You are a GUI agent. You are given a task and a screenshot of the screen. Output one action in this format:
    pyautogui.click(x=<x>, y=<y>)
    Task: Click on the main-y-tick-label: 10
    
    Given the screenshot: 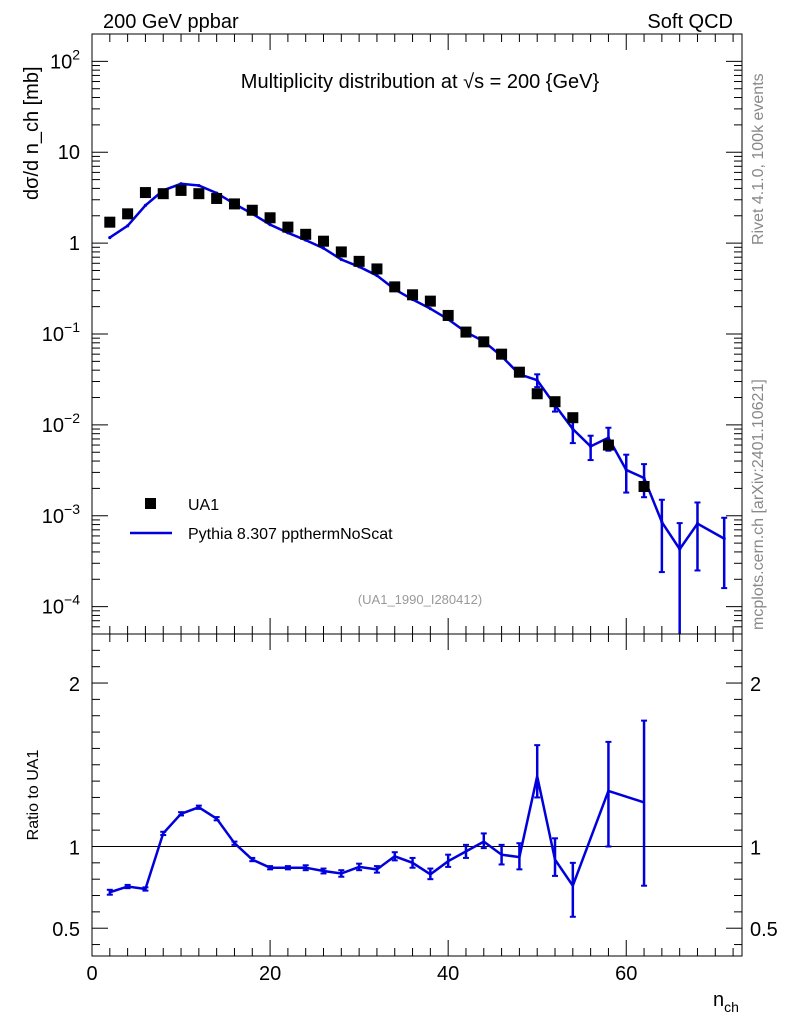 What is the action you would take?
    pyautogui.click(x=69, y=153)
    